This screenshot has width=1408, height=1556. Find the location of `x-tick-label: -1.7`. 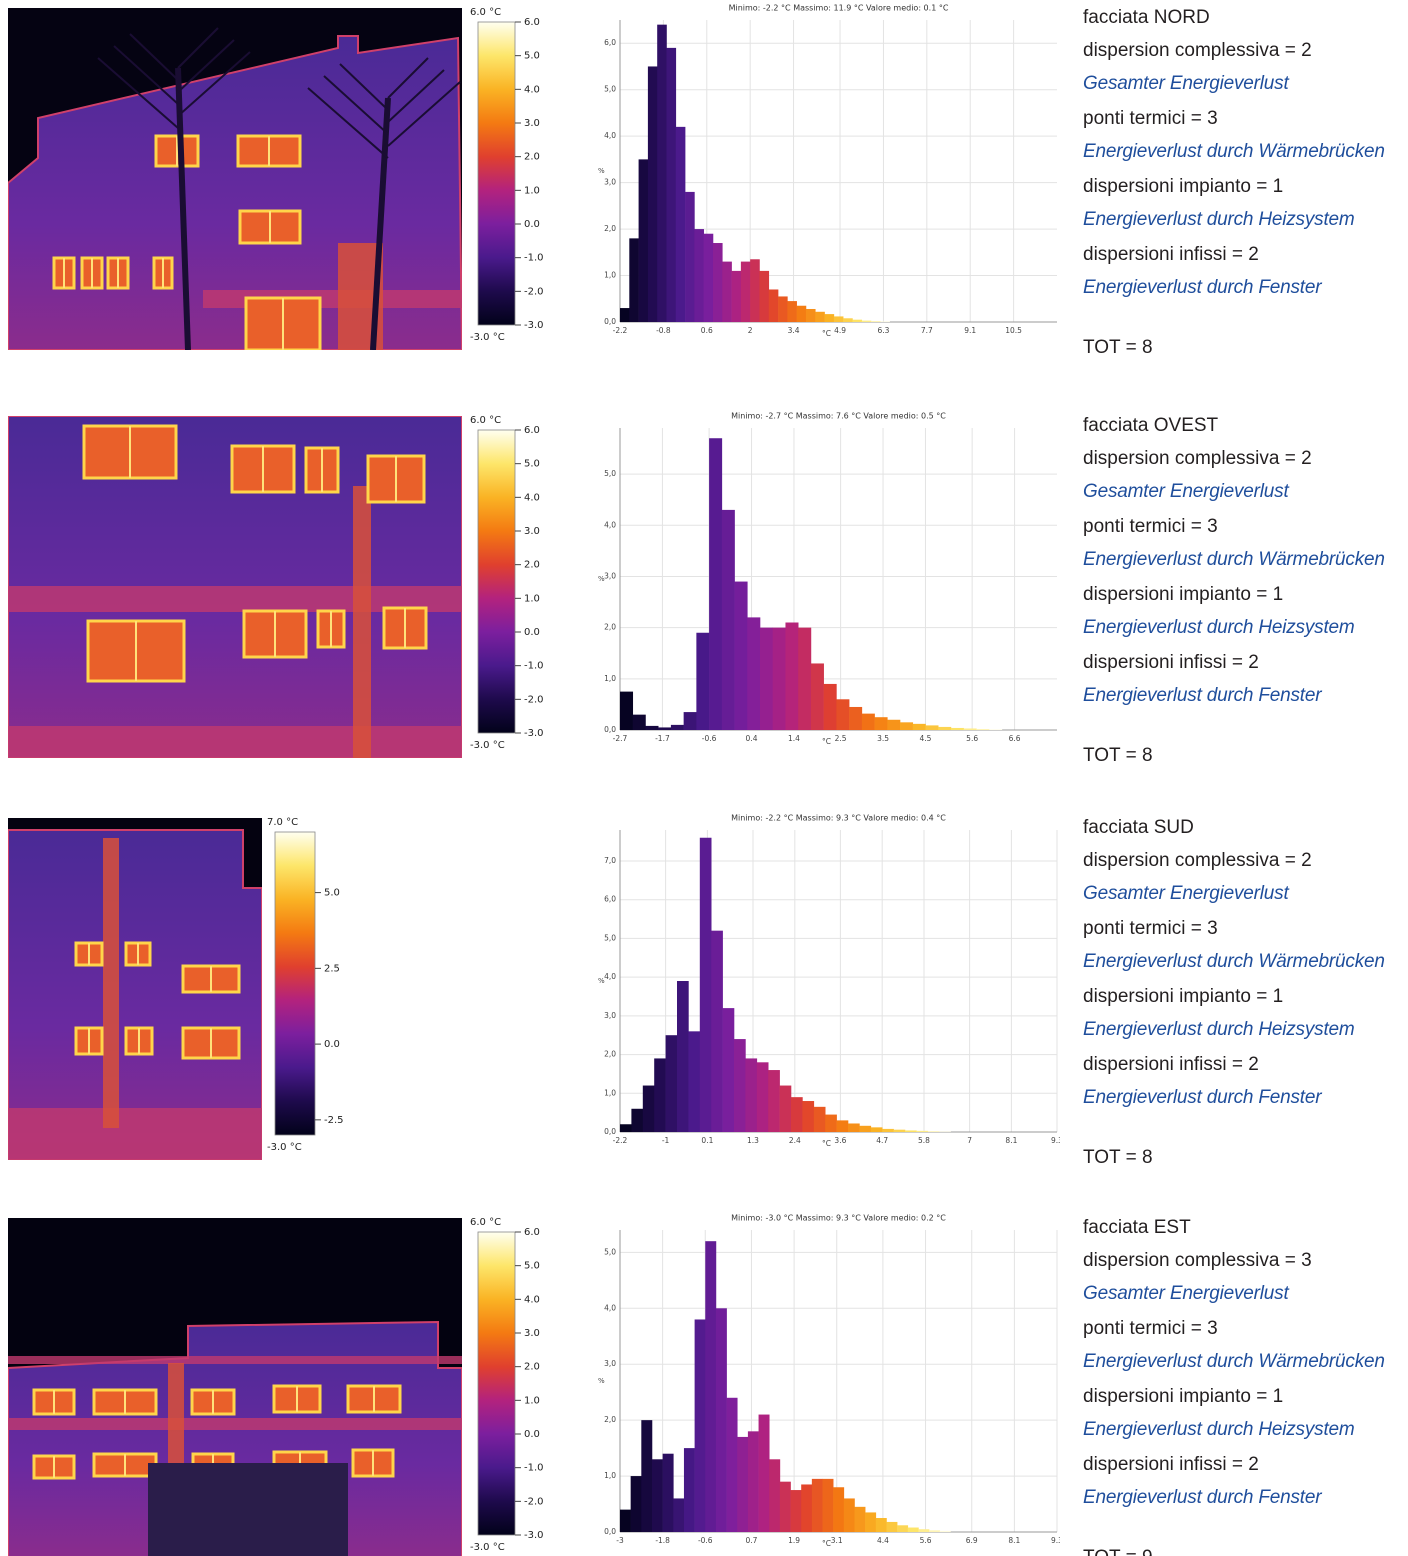

x-tick-label: -1.7 is located at coordinates (662, 738).